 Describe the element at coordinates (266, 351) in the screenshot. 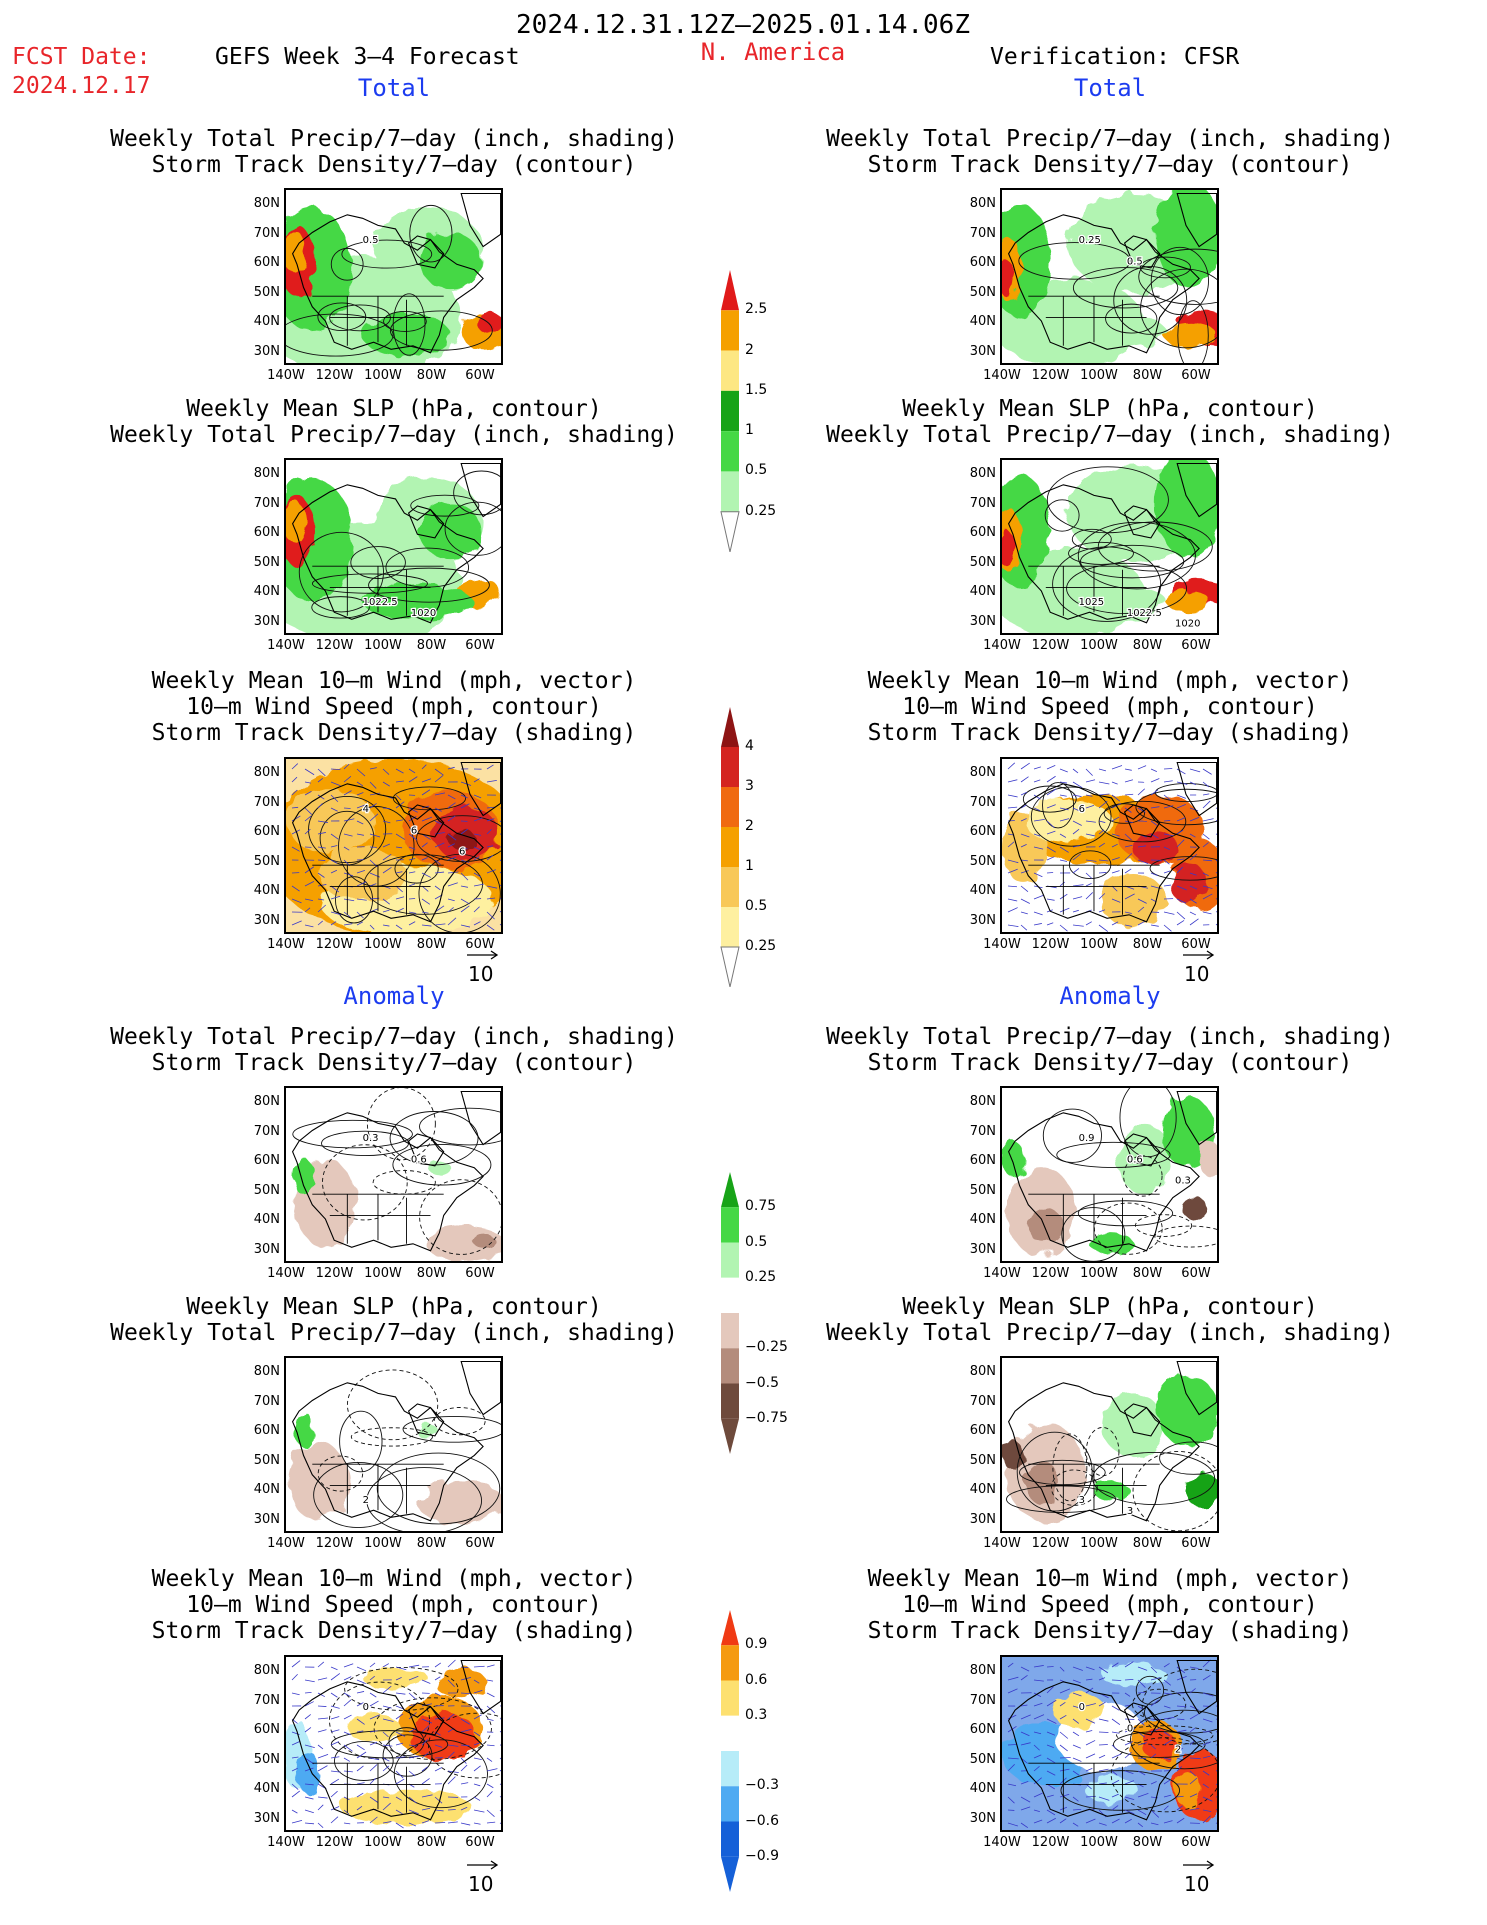

I see `lat-tick-label: 30N` at that location.